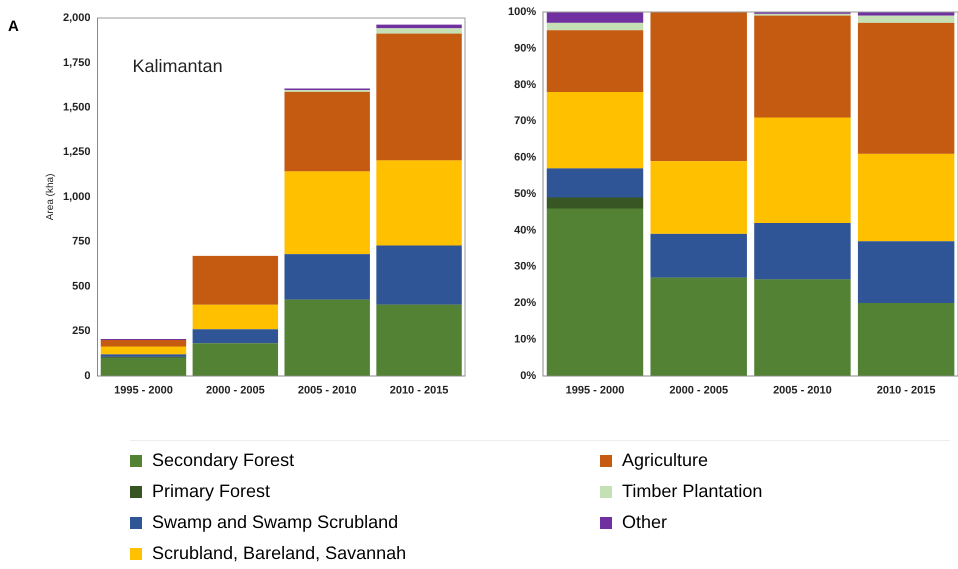  I want to click on y-tick-label: 40%, so click(525, 230).